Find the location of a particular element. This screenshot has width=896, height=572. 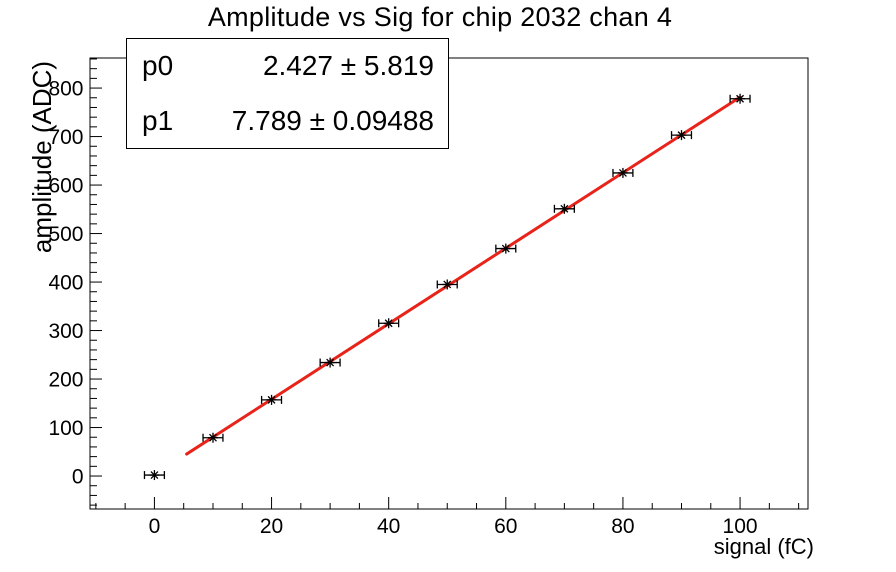

stat-param-value: 2.427 ± 5.819 is located at coordinates (348, 66).